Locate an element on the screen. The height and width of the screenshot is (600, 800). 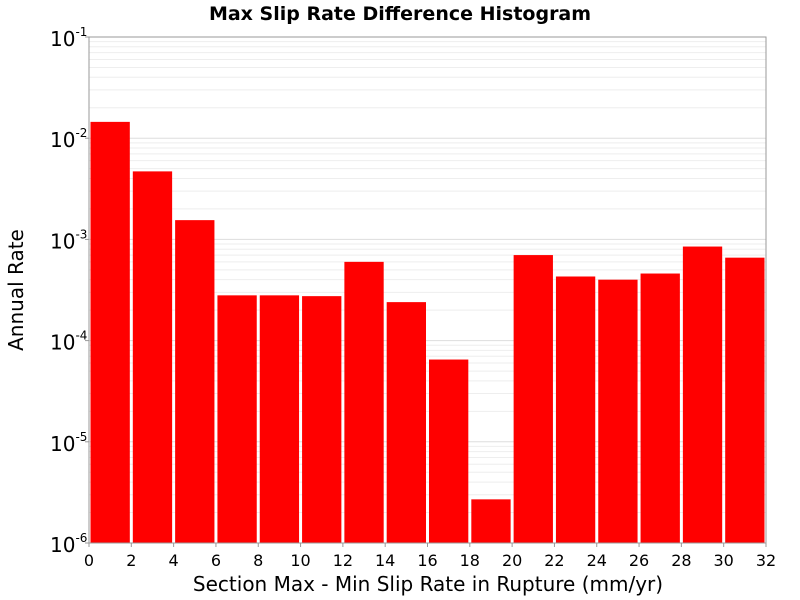
x-tick-label: 0 is located at coordinates (89, 560).